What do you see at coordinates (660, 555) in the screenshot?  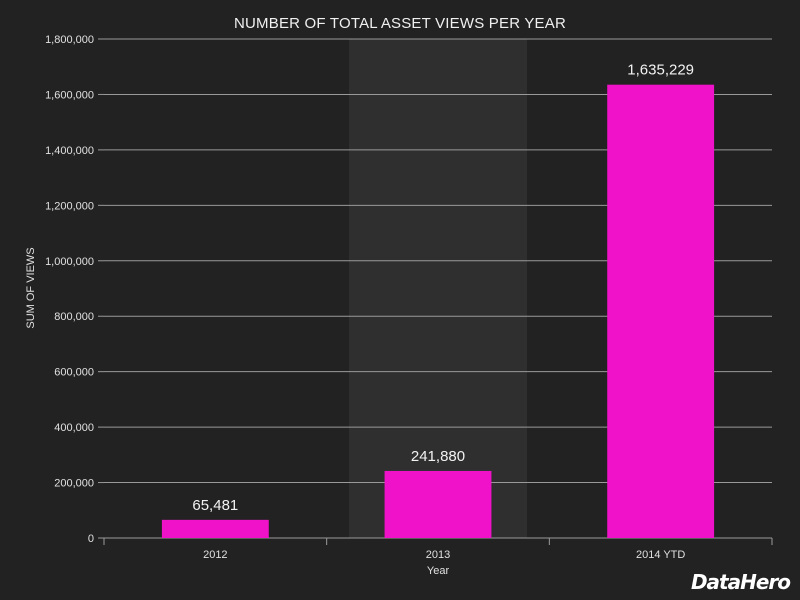 I see `x-tick-label: 2014 YTD` at bounding box center [660, 555].